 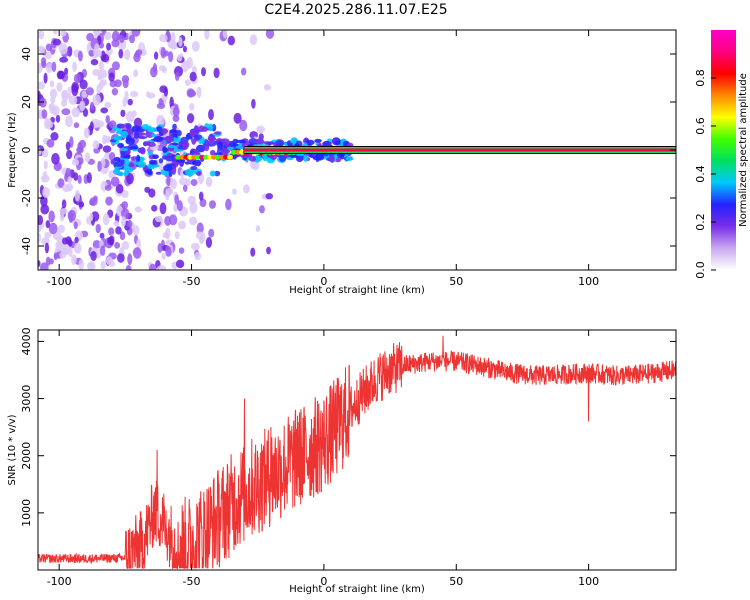 What do you see at coordinates (588, 281) in the screenshot?
I see `x-tick-label: 100` at bounding box center [588, 281].